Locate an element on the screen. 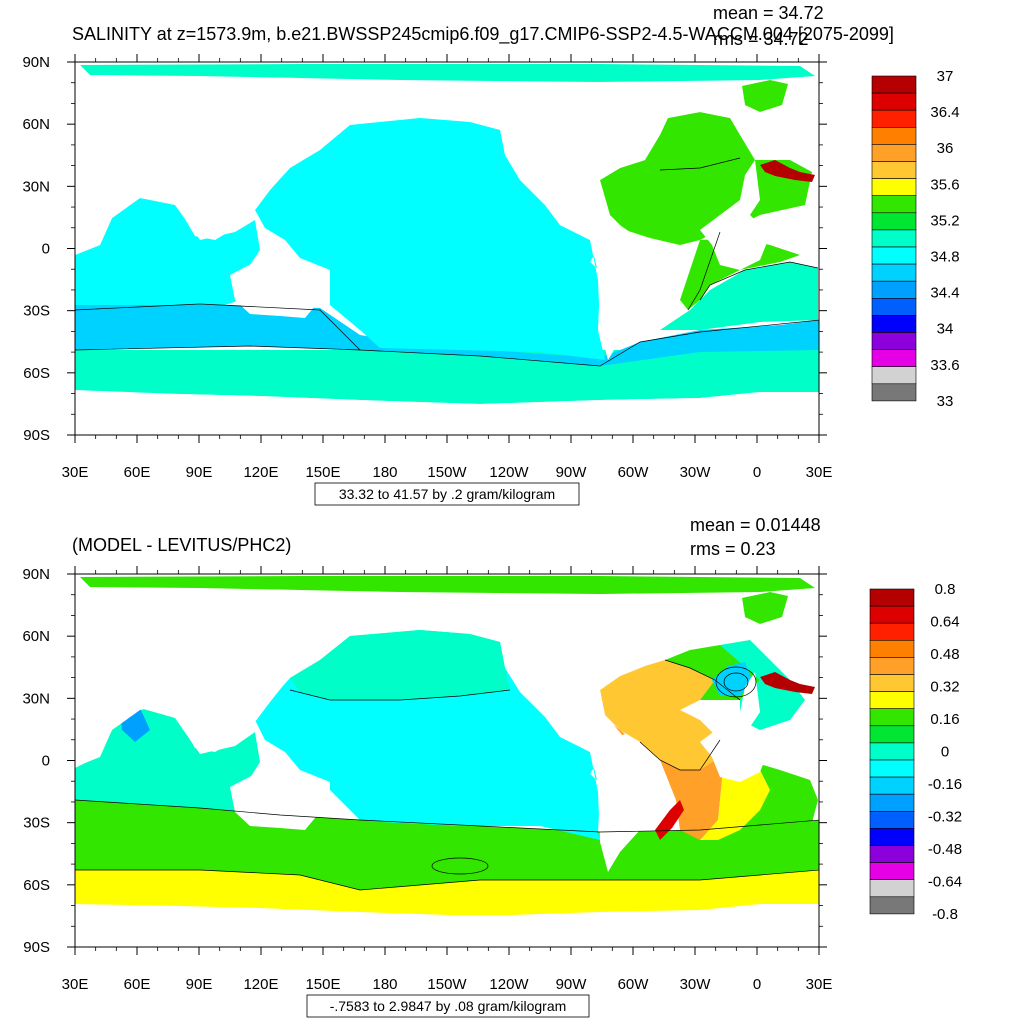 The height and width of the screenshot is (1024, 1024). difference-rms: rms = 0.23 is located at coordinates (733, 549).